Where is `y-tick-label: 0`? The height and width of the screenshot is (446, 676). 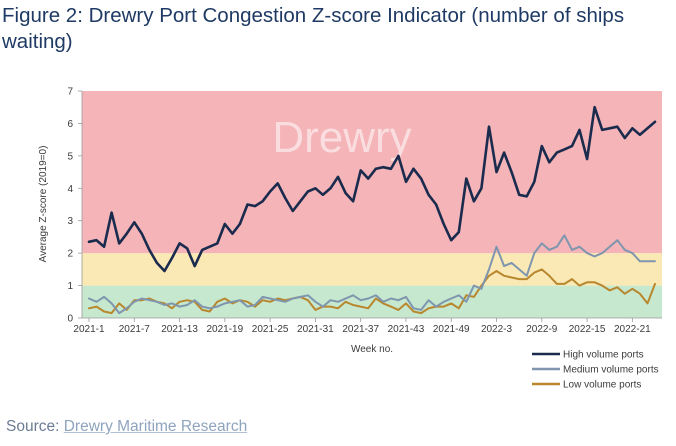
y-tick-label: 0 is located at coordinates (70, 319).